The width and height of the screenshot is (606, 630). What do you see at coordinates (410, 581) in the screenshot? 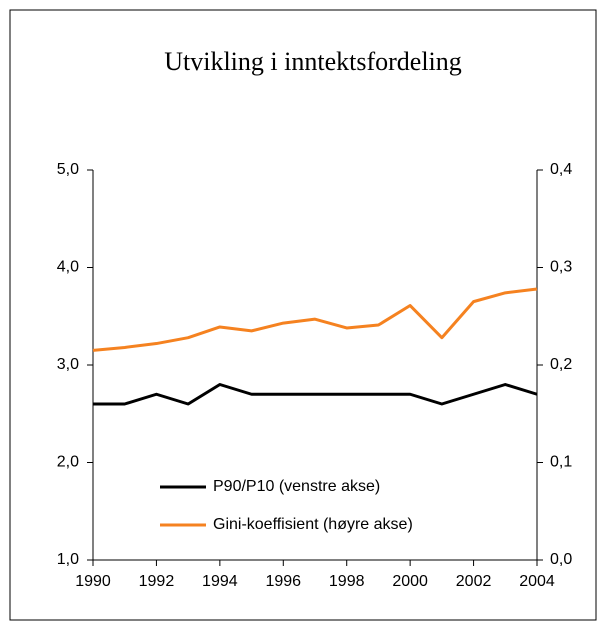
I see `x-tick-label: 2000` at bounding box center [410, 581].